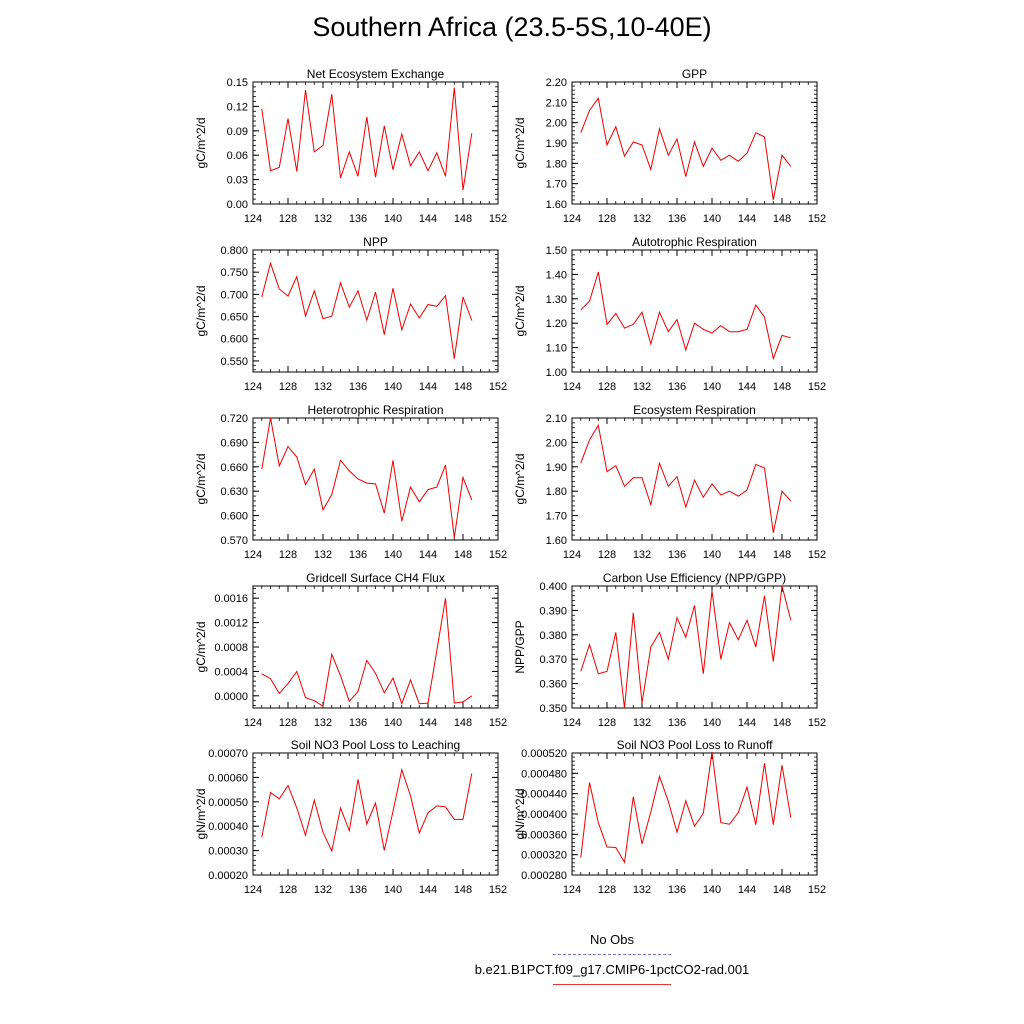 The width and height of the screenshot is (1024, 1024). Describe the element at coordinates (234, 318) in the screenshot. I see `y-tick-label: 0.650` at that location.